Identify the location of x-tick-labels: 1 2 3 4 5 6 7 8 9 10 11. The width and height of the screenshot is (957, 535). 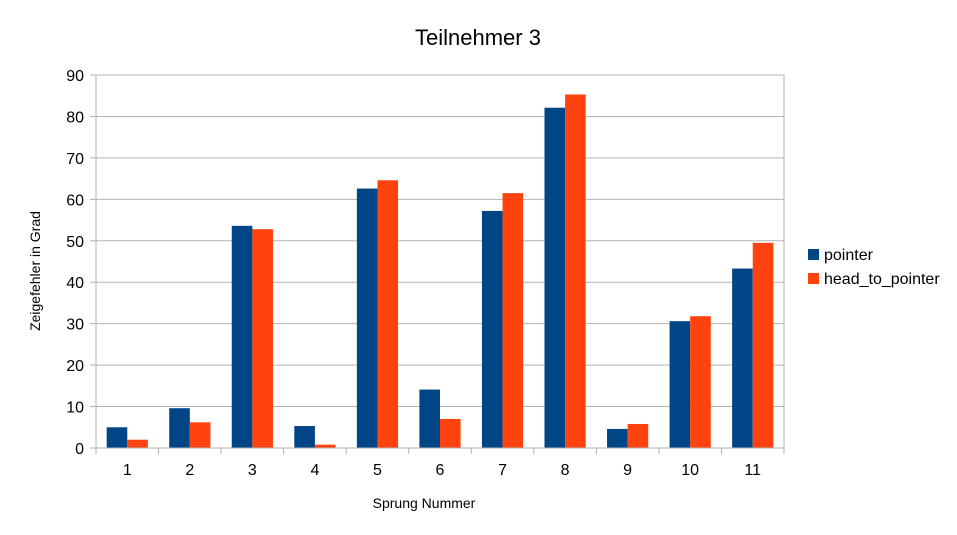
(442, 470).